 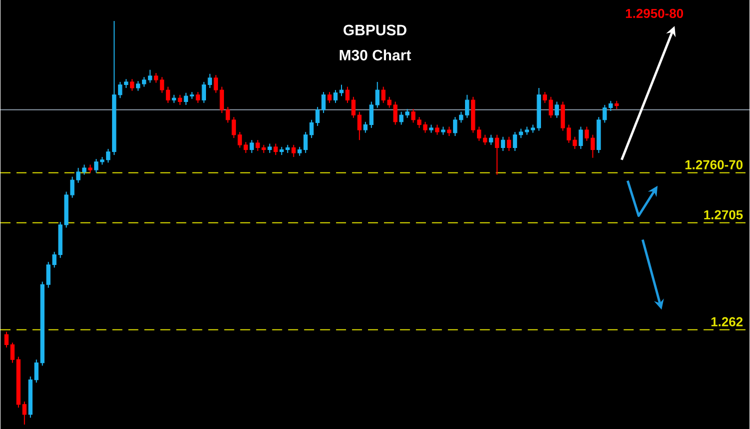 I want to click on text: 1.2705, so click(x=723, y=215).